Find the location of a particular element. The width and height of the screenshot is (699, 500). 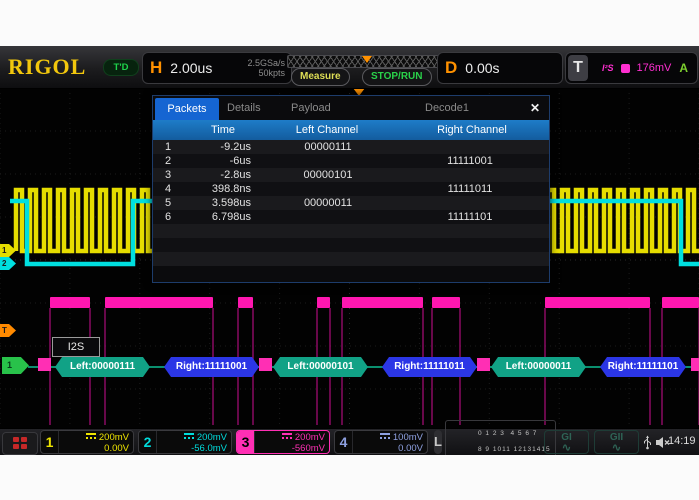

packet-cell: 11111101 is located at coordinates (470, 217).